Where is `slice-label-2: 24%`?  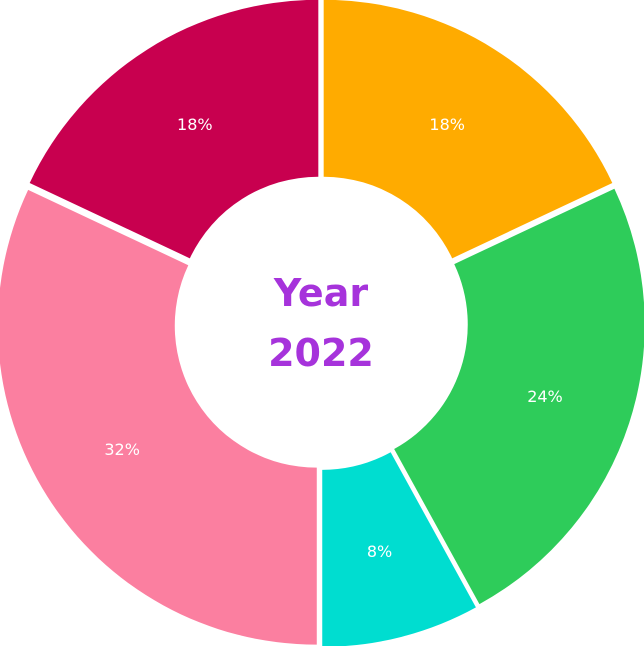
slice-label-2: 24% is located at coordinates (545, 396).